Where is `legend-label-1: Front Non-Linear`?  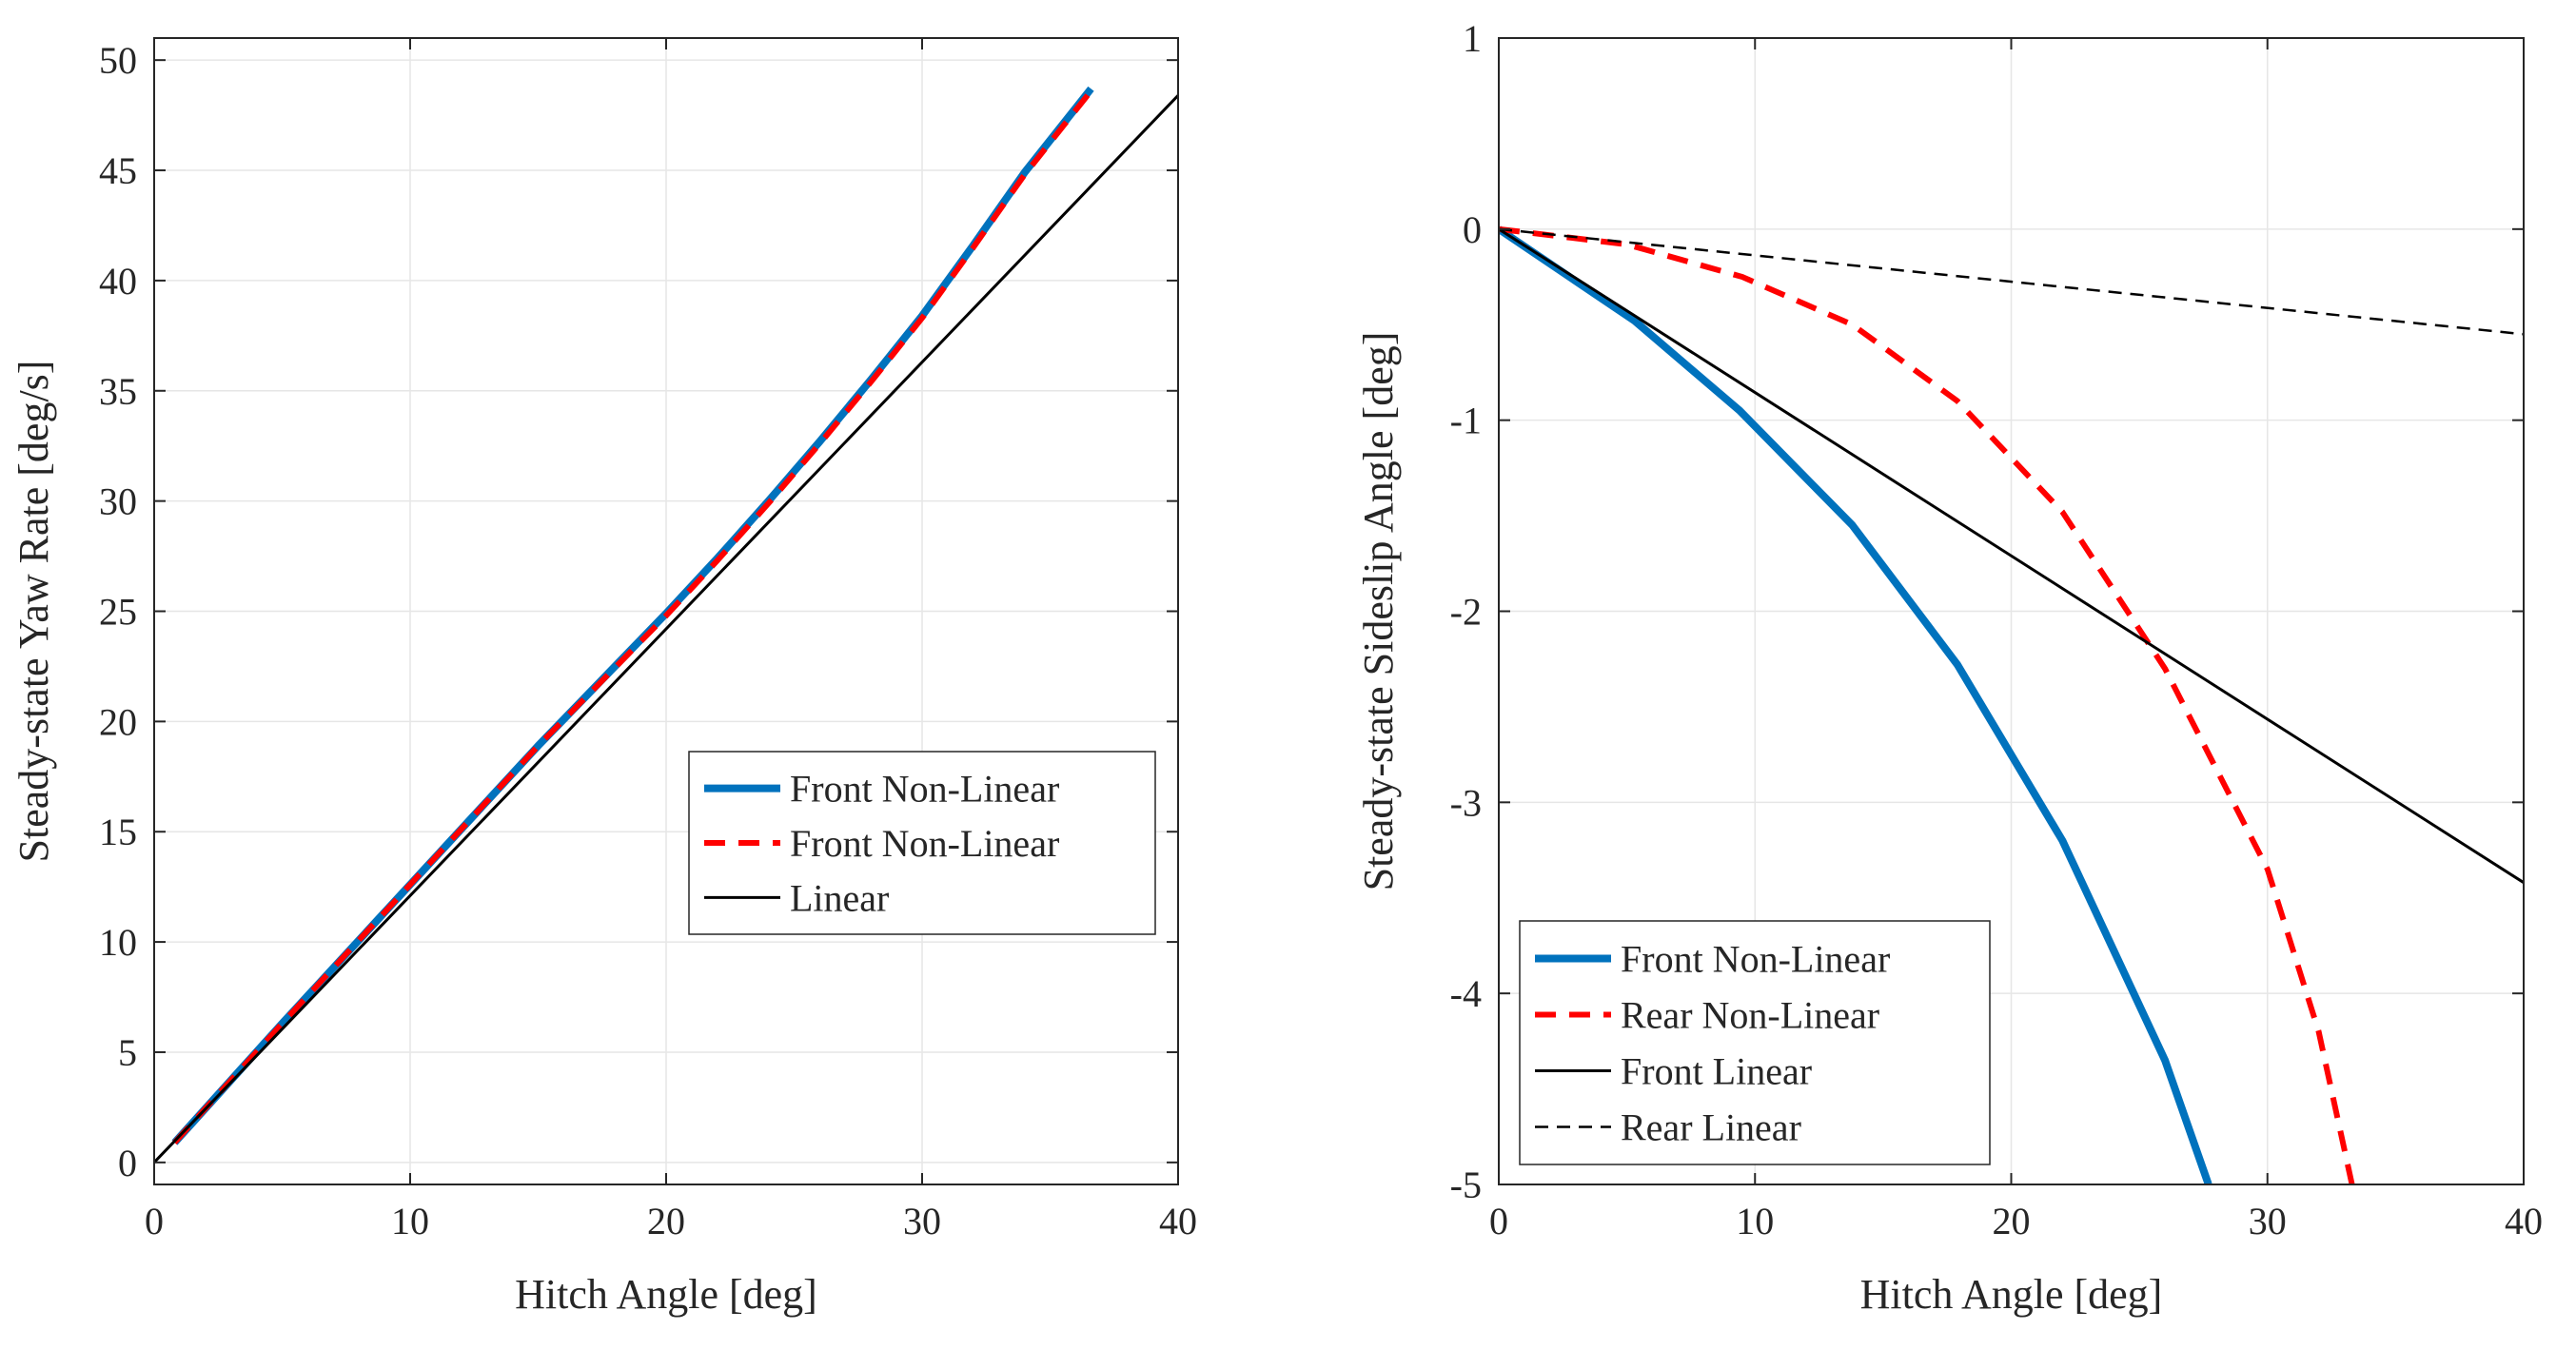
legend-label-1: Front Non-Linear is located at coordinates (924, 843).